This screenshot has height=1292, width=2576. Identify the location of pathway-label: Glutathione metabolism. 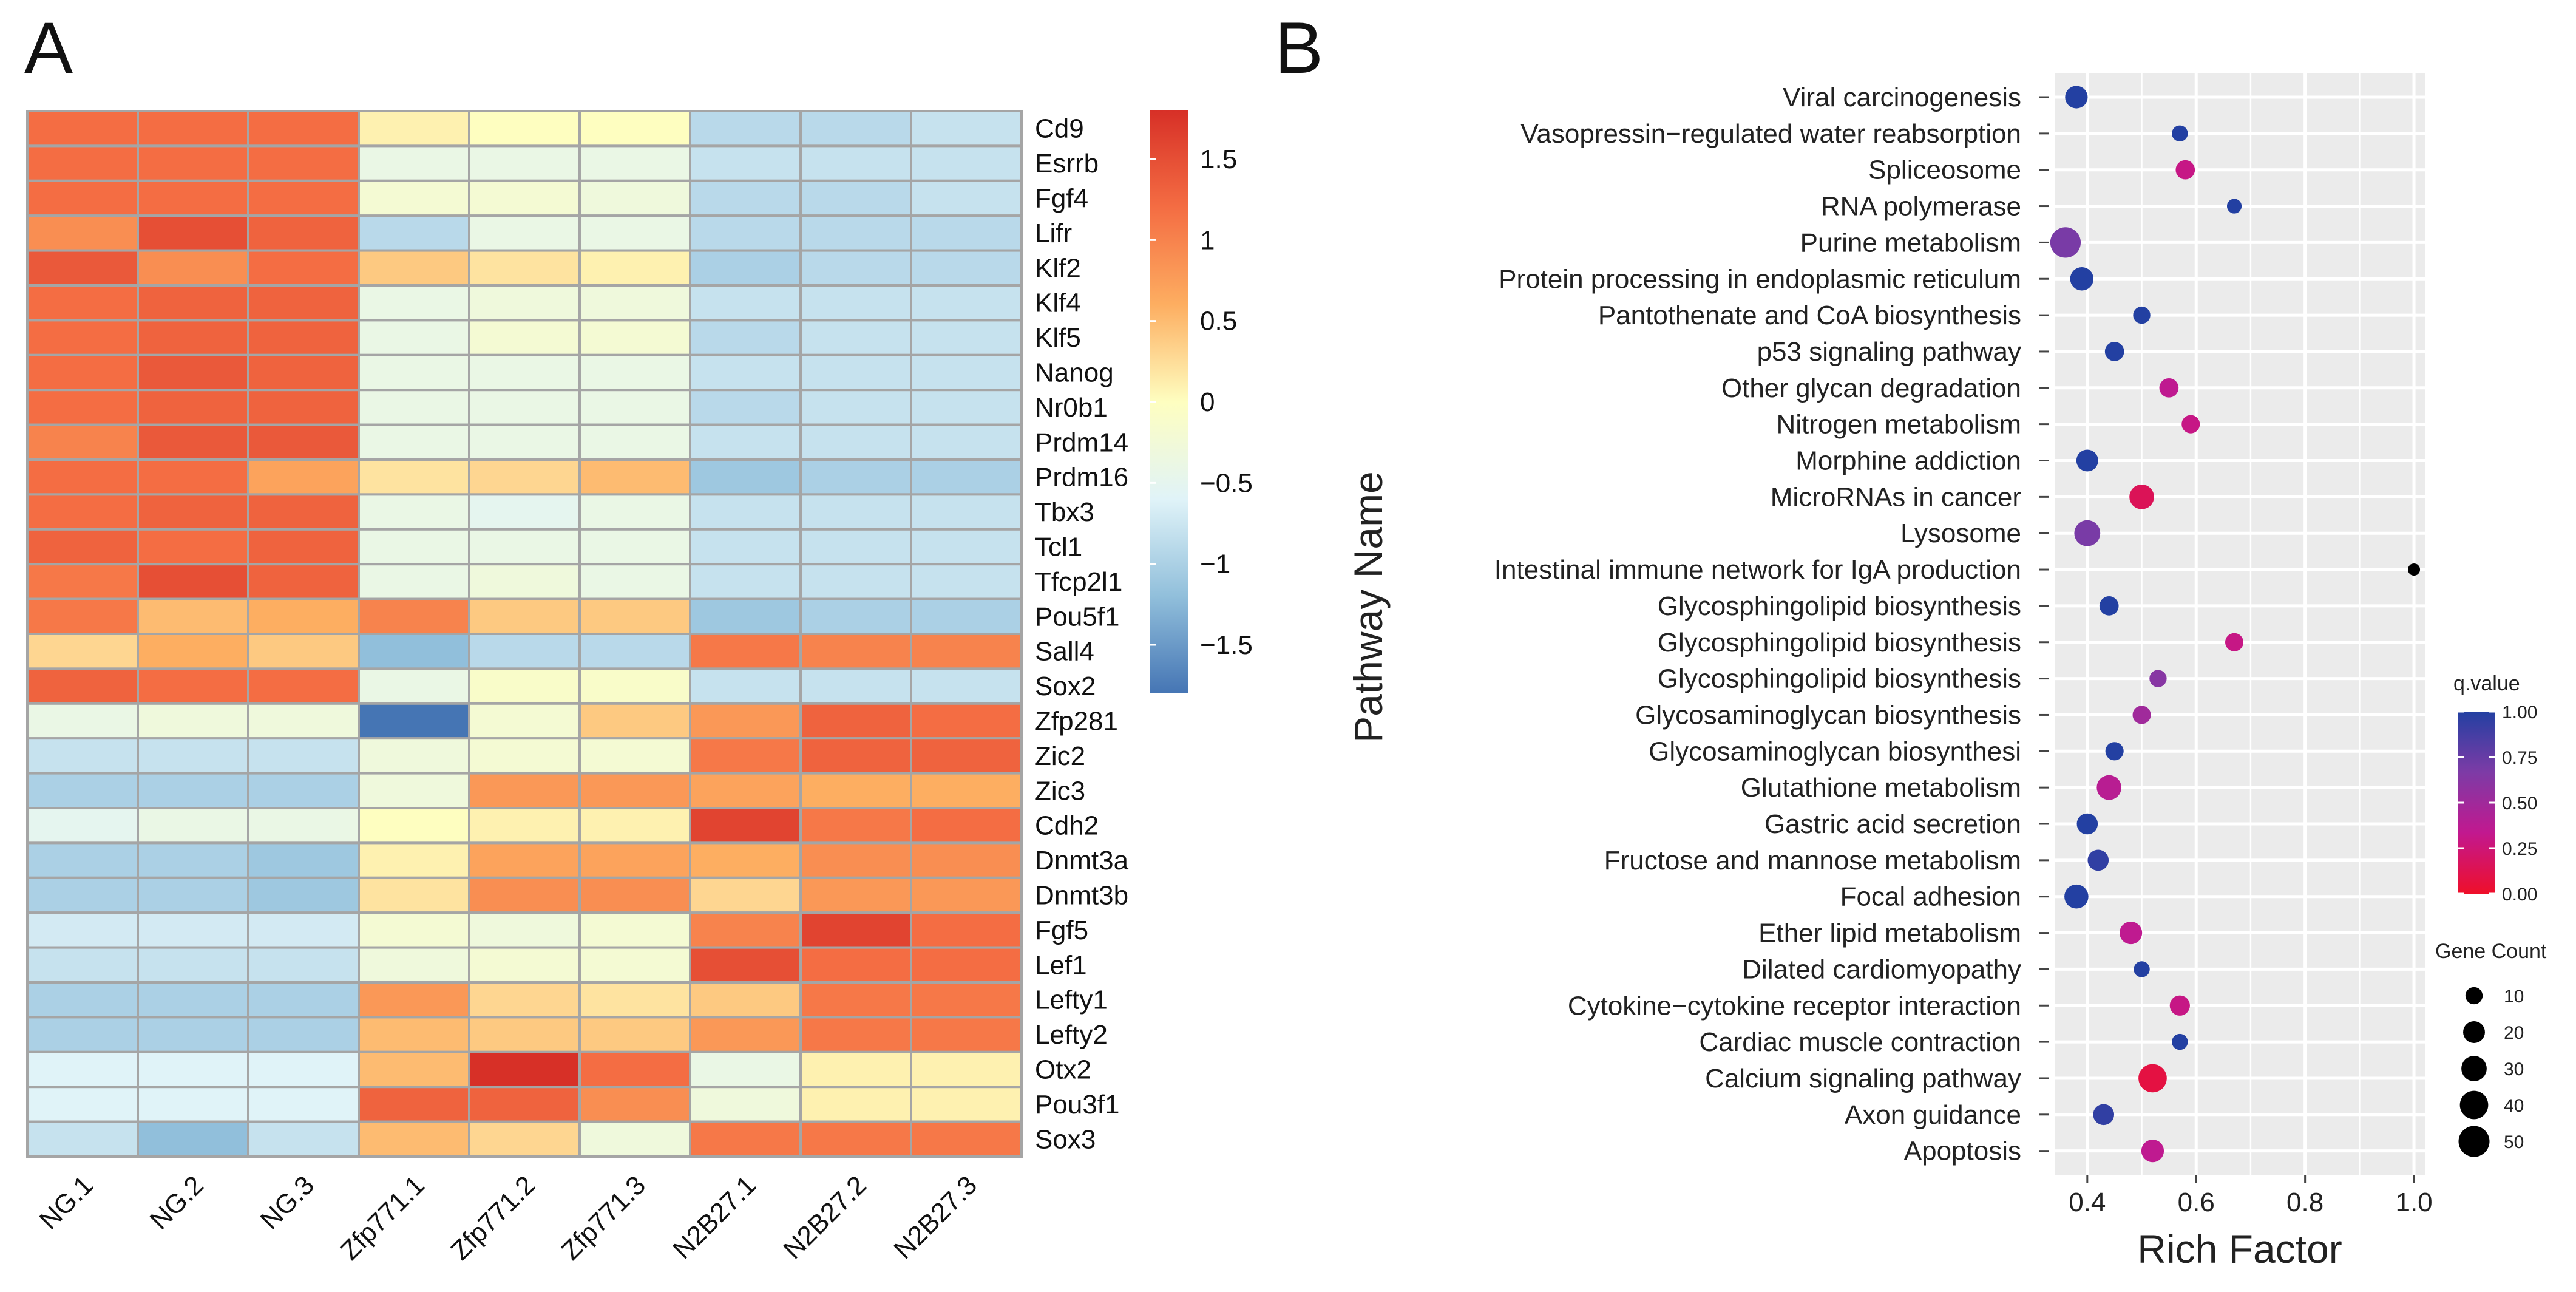
(1881, 788).